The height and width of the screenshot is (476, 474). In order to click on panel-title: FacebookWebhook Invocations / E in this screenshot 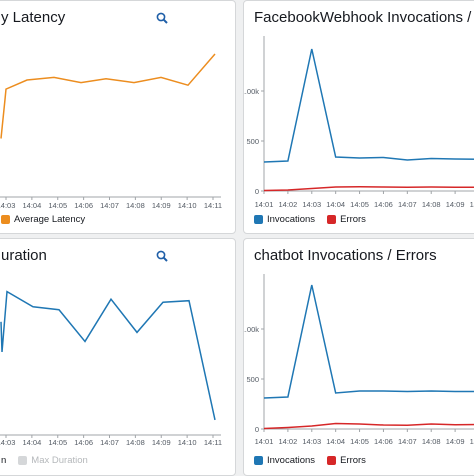, I will do `click(364, 17)`.